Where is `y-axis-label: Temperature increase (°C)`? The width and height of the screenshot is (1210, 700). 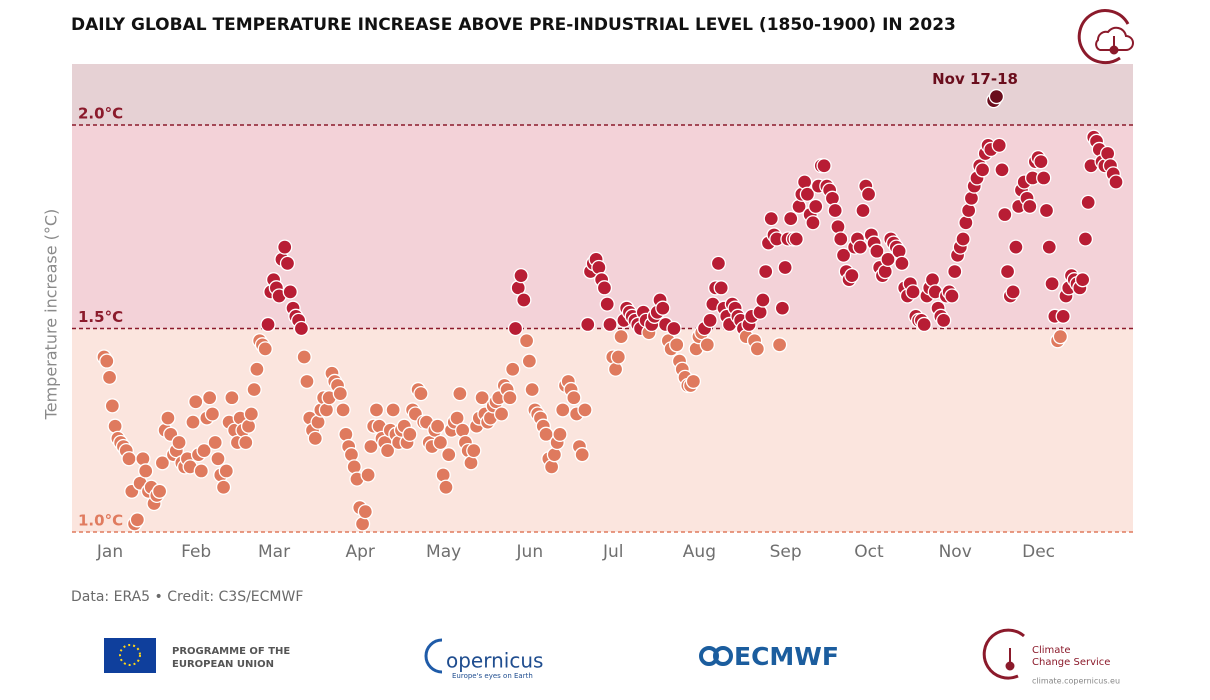 y-axis-label: Temperature increase (°C) is located at coordinates (51, 315).